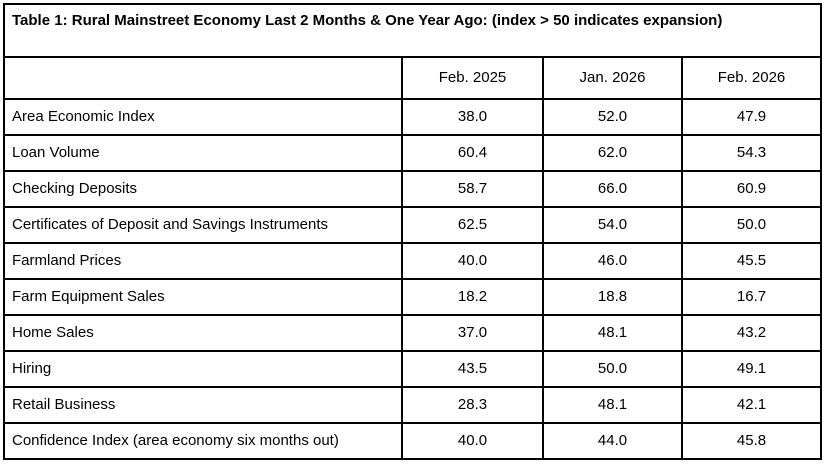 This screenshot has width=826, height=465. I want to click on cell-value: 18.8, so click(612, 297).